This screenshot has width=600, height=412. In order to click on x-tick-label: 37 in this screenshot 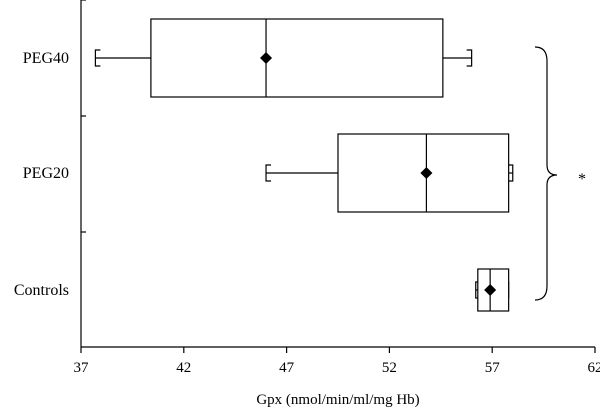, I will do `click(82, 368)`.